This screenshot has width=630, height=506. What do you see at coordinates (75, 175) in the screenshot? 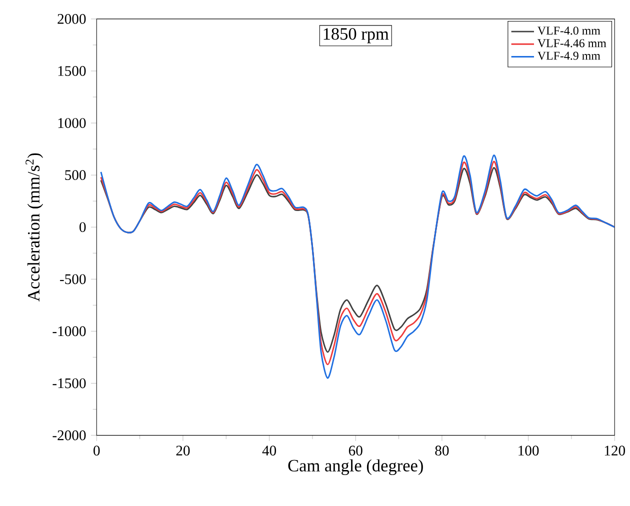
I see `y-tick-label: 500` at bounding box center [75, 175].